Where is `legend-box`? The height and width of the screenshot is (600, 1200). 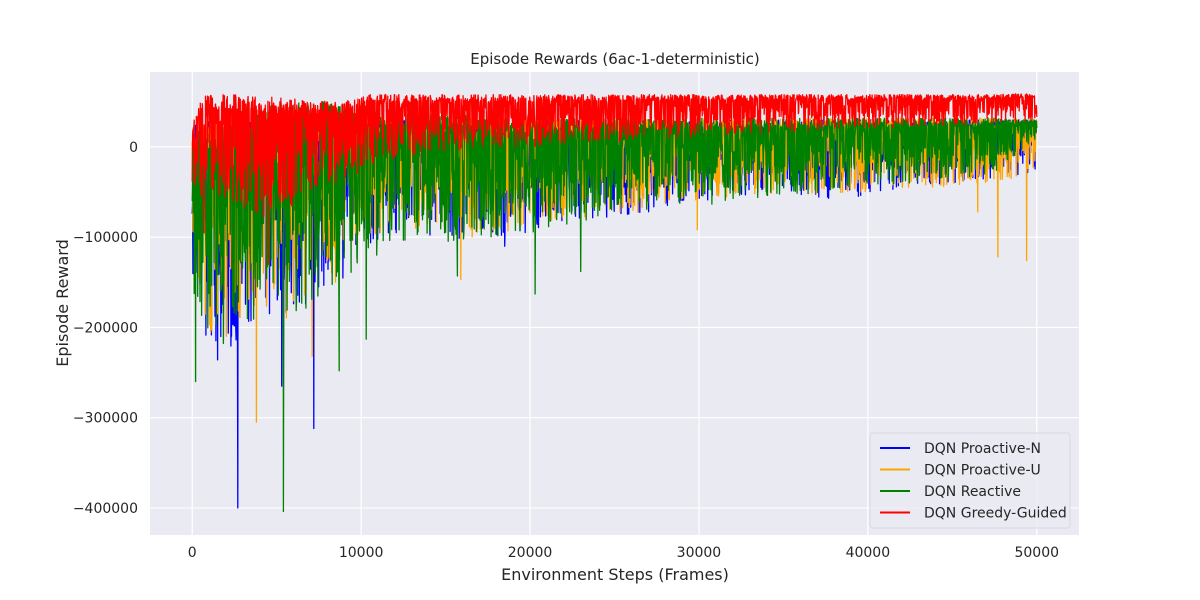
legend-box is located at coordinates (970, 480).